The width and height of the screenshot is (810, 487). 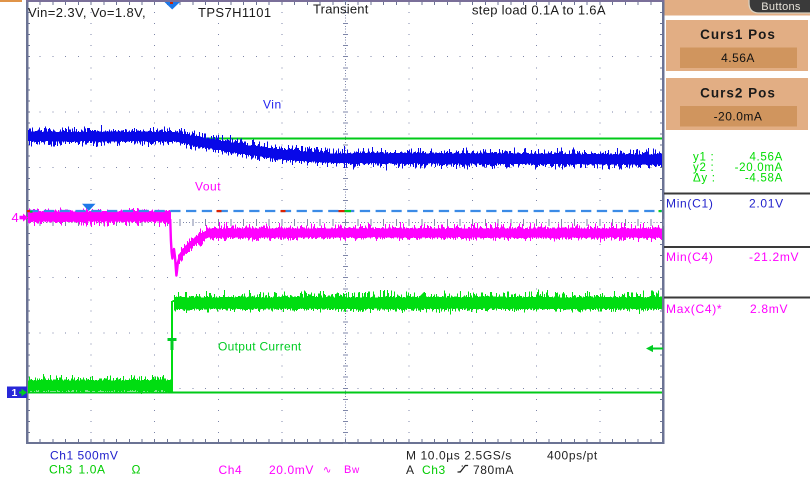 I want to click on svg-text: w, so click(x=355, y=470).